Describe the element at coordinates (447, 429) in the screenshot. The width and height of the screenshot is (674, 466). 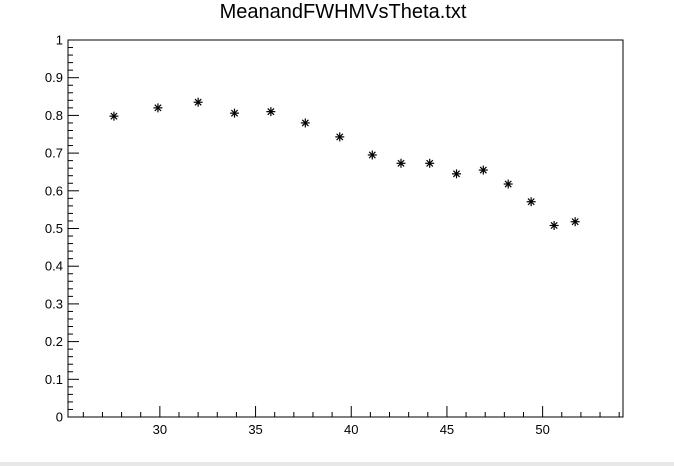
I see `x-tick-label: 45` at that location.